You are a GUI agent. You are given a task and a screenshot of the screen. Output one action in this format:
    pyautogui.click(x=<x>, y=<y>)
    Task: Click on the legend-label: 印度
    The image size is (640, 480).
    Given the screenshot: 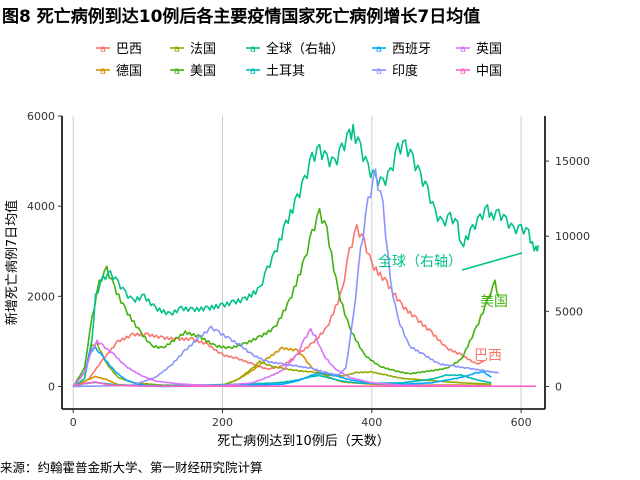 What is the action you would take?
    pyautogui.click(x=405, y=71)
    